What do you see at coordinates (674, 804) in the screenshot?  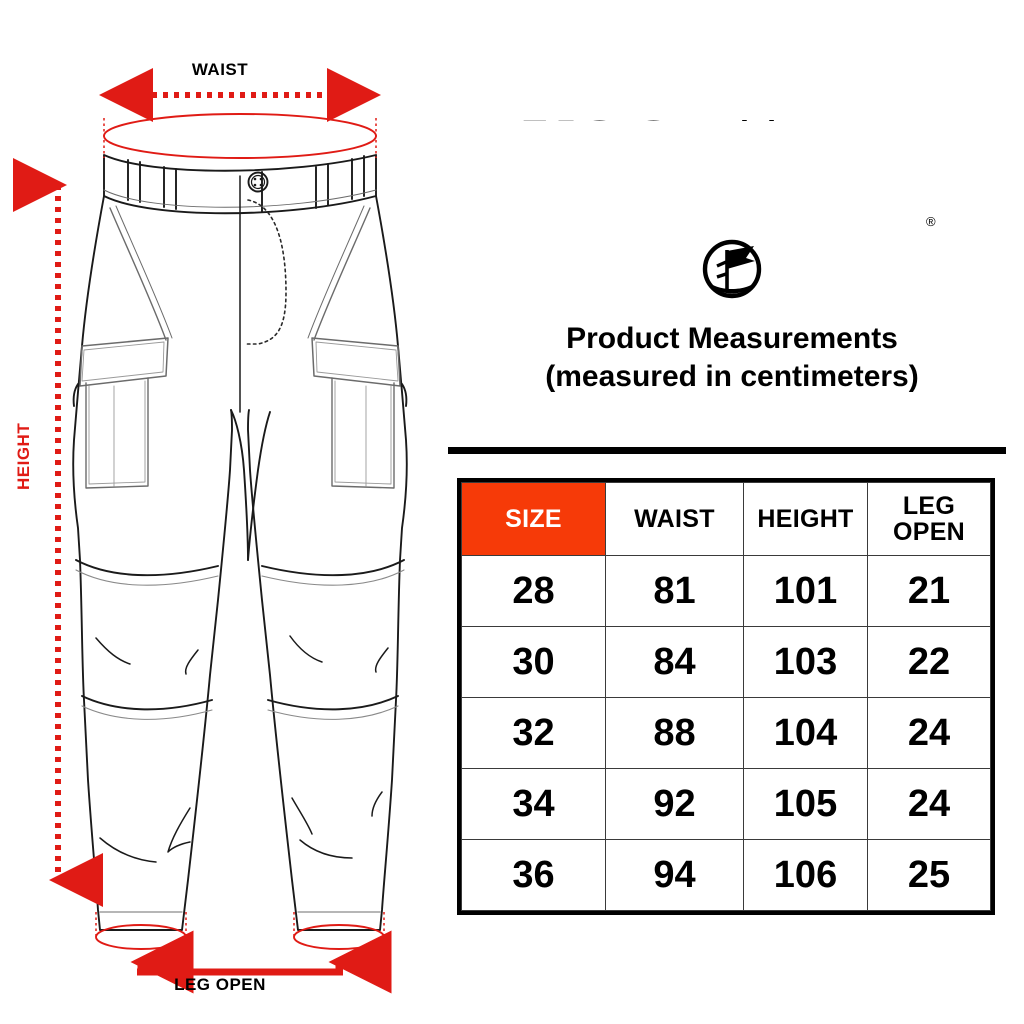 I see `cell-waist: 92` at bounding box center [674, 804].